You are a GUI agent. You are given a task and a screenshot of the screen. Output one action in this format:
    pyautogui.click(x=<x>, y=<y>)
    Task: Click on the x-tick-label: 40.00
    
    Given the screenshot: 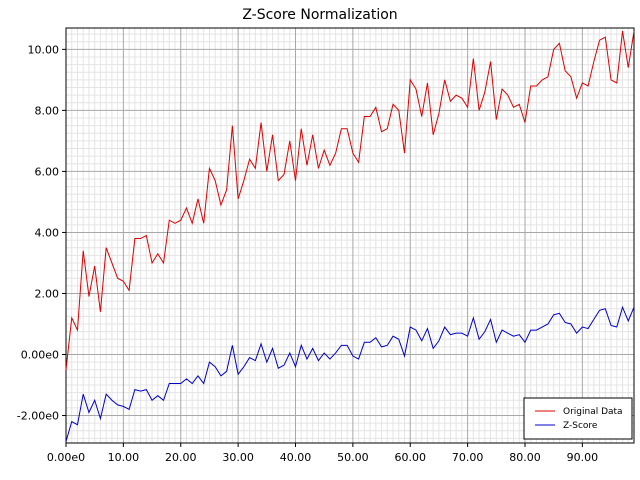 What is the action you would take?
    pyautogui.click(x=296, y=457)
    